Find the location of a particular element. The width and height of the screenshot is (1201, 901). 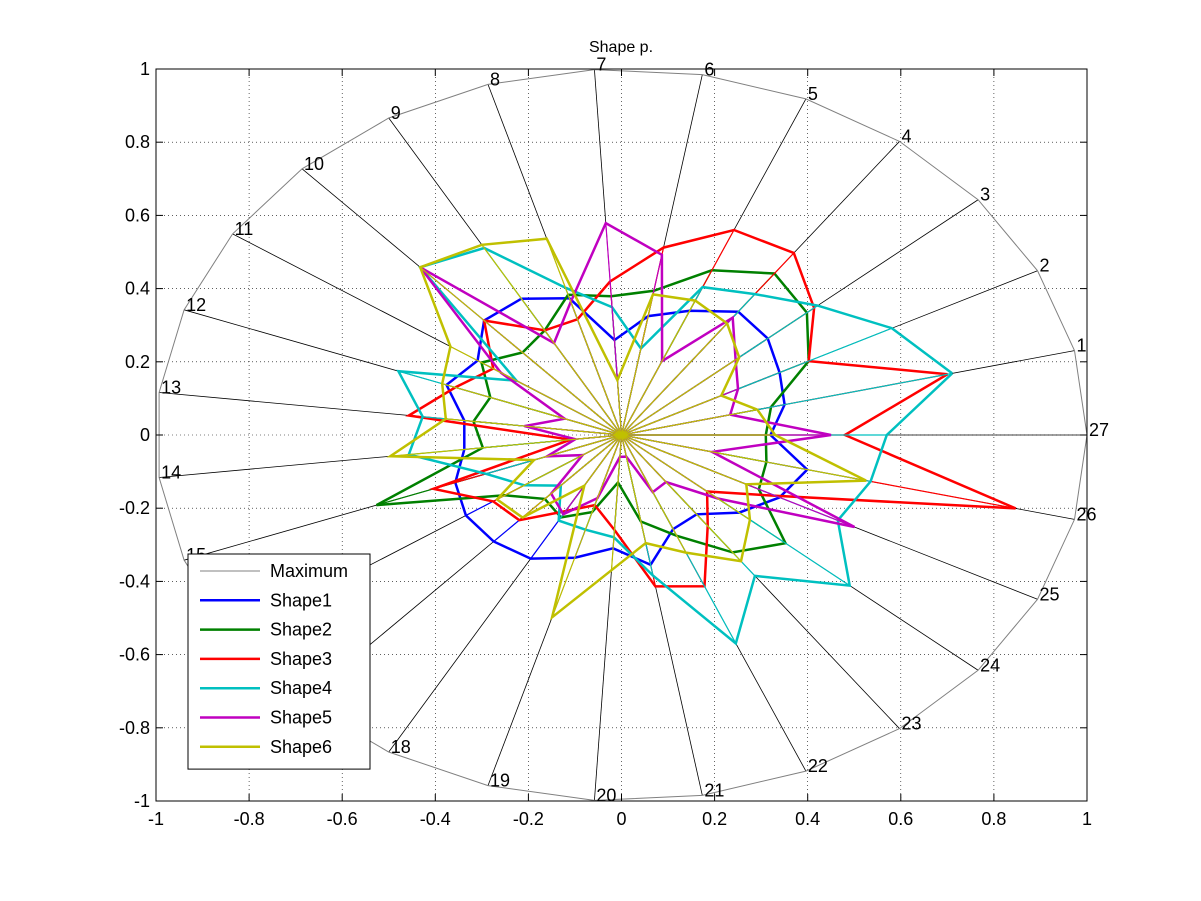

spoke-label: 27 is located at coordinates (1099, 430).